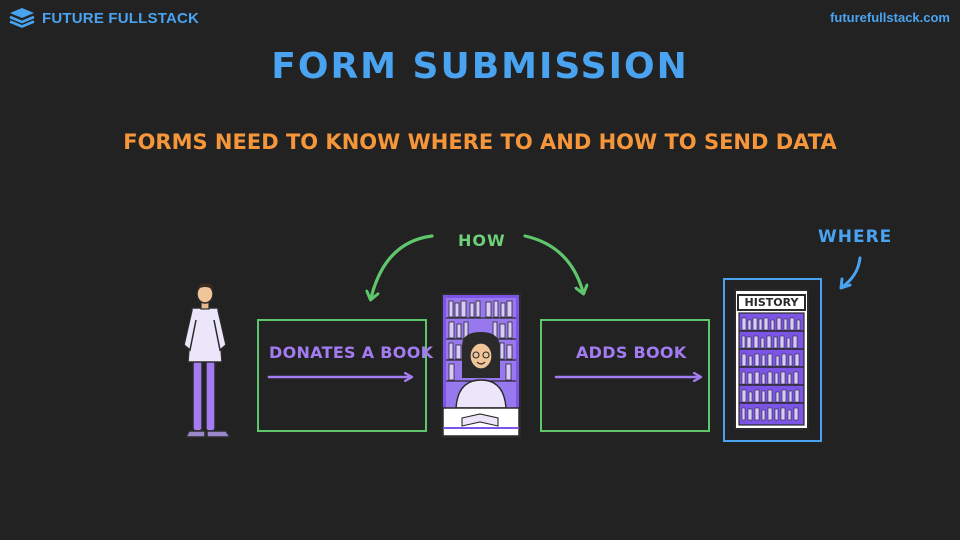  Describe the element at coordinates (855, 237) in the screenshot. I see `where-label: WHERE` at that location.